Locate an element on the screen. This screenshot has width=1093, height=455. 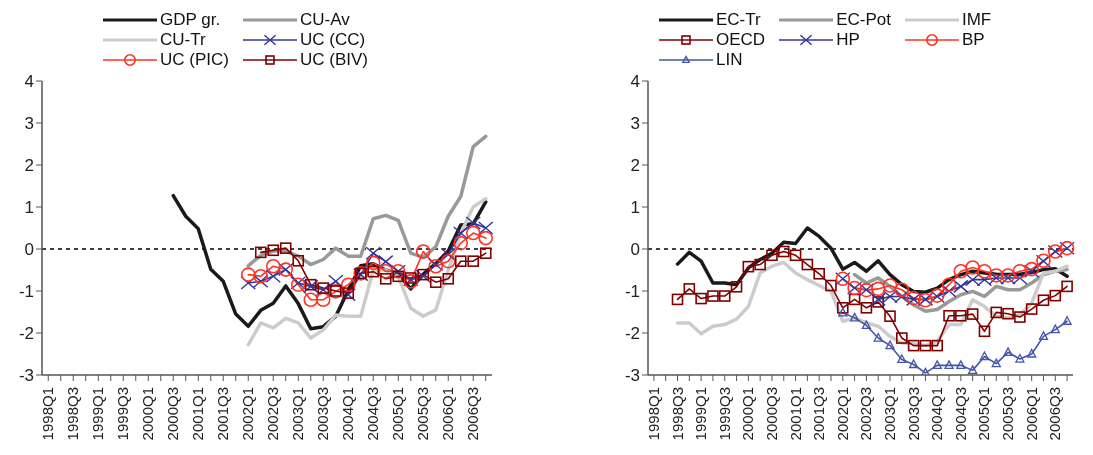
legend-label: HP is located at coordinates (848, 40).